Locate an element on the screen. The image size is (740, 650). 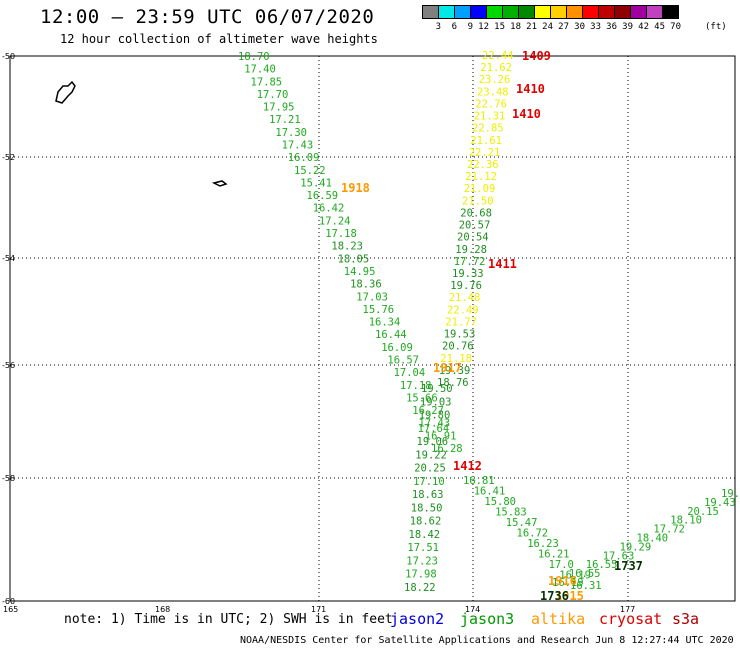
color-scale-label: 70 is located at coordinates (675, 27).